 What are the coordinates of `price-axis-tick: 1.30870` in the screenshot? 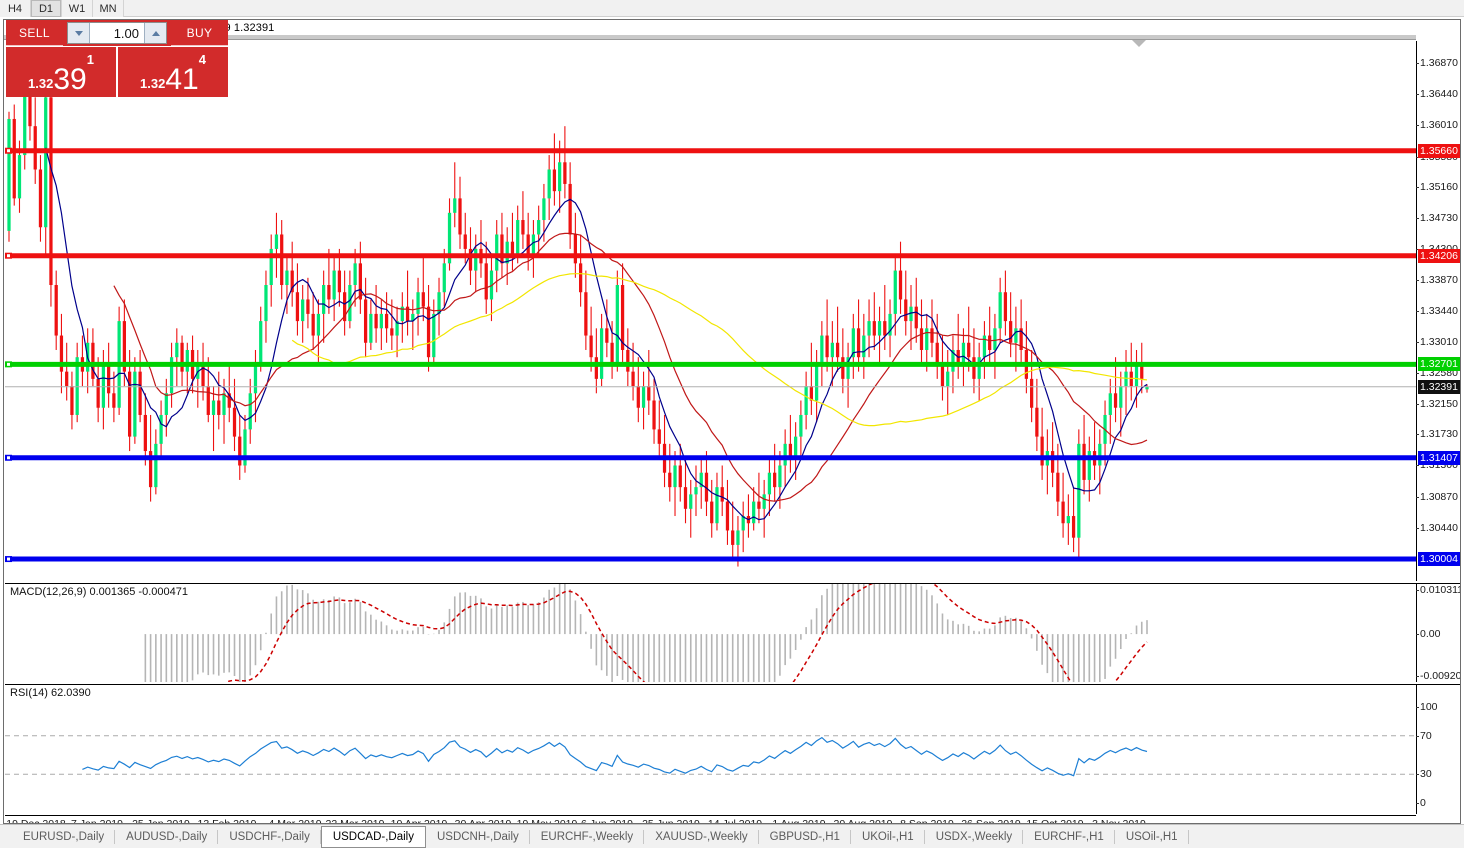 It's located at (1437, 496).